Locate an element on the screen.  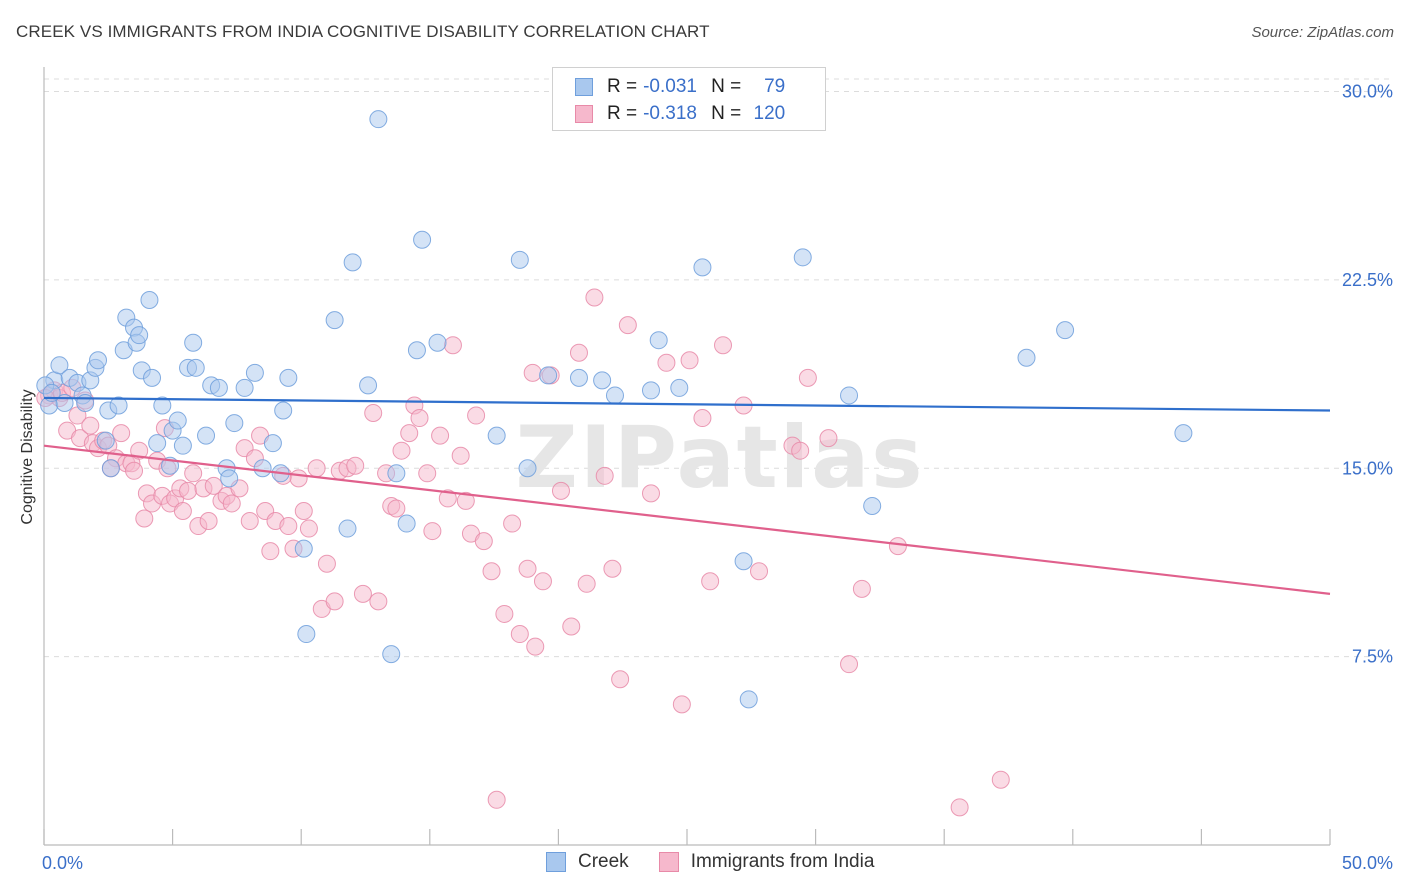
creek-legend-swatch is located at coordinates (556, 862).